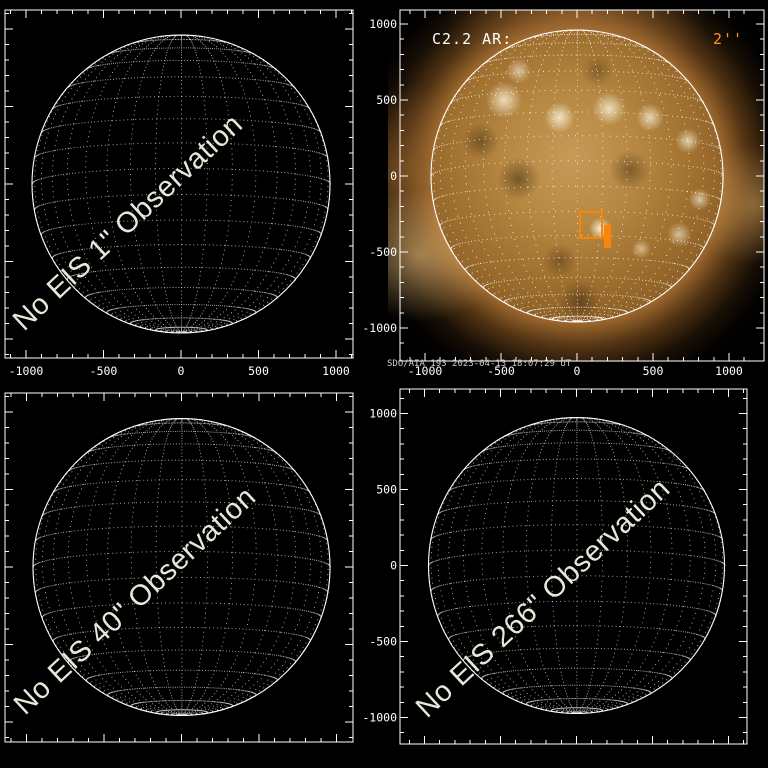 The height and width of the screenshot is (768, 768). I want to click on heliographic-grid, so click(577, 176).